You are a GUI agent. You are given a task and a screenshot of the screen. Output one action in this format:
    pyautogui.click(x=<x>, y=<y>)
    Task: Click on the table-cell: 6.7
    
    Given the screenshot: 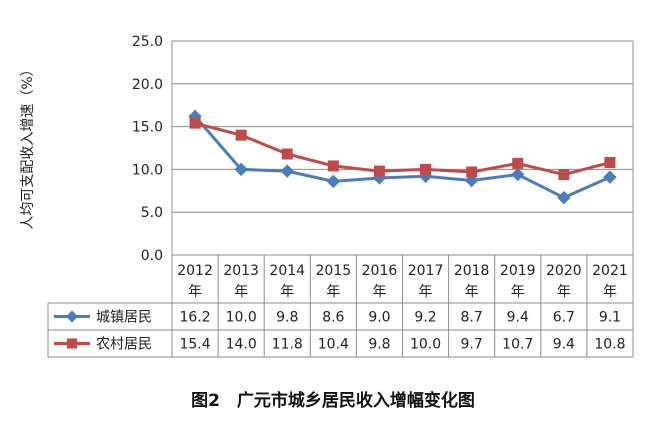 What is the action you would take?
    pyautogui.click(x=564, y=318)
    